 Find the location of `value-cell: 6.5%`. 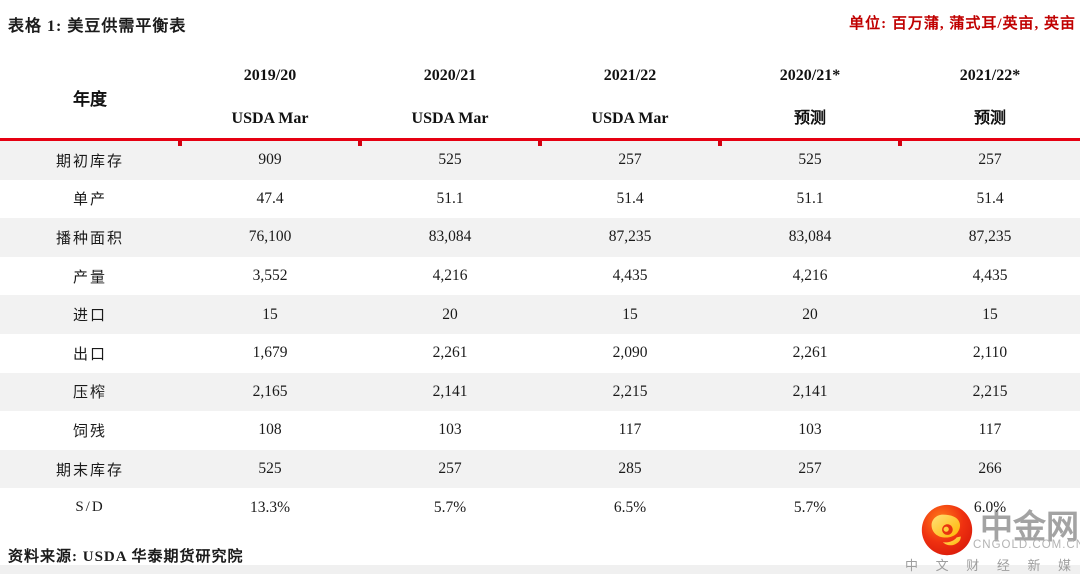

value-cell: 6.5% is located at coordinates (630, 507).